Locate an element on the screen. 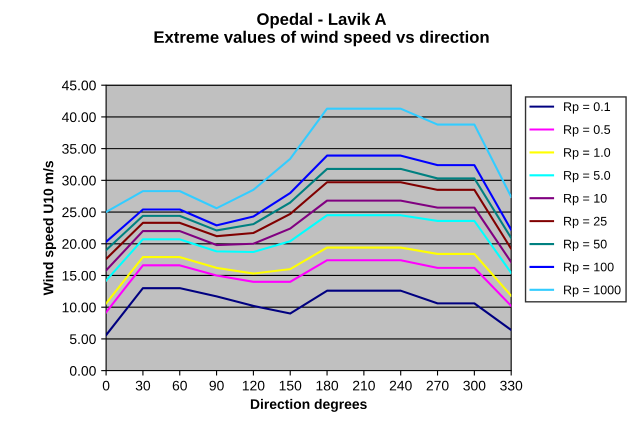 This screenshot has height=426, width=643. legend-label: Rp = 100 is located at coordinates (589, 268).